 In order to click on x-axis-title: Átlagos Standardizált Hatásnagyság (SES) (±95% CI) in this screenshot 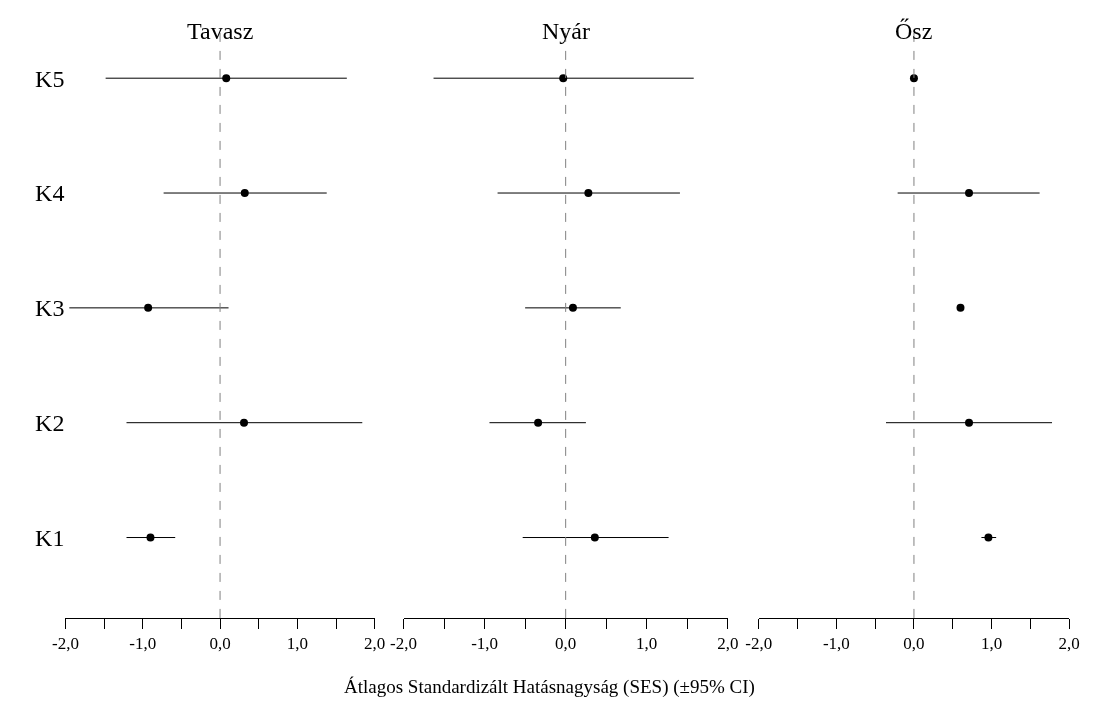, I will do `click(549, 687)`.